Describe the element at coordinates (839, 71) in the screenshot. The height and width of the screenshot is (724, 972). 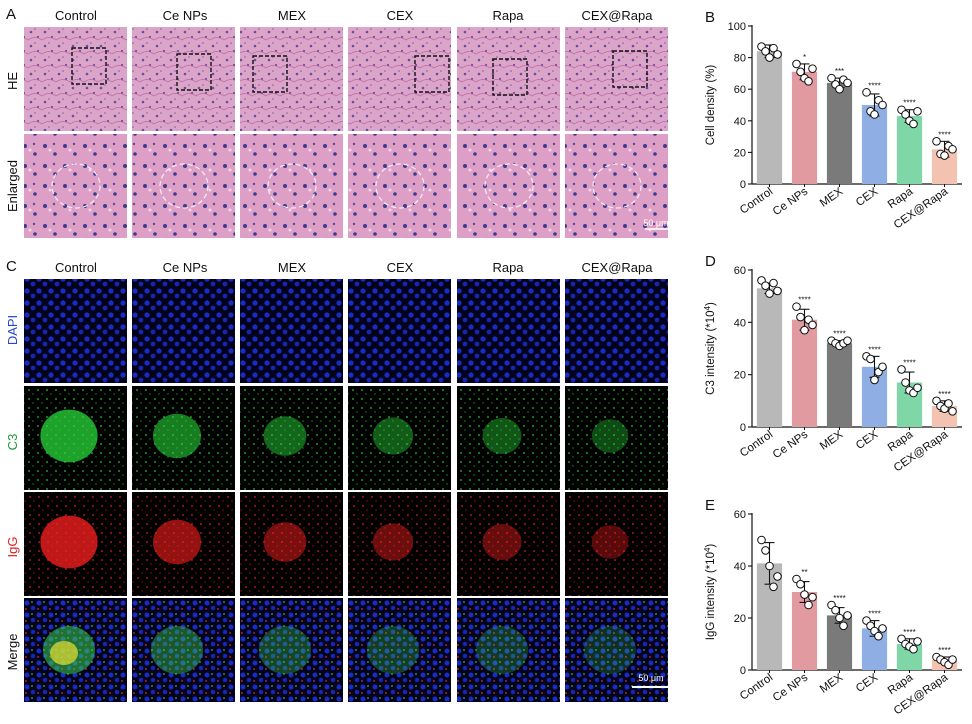
I see `significance-marker: ***` at that location.